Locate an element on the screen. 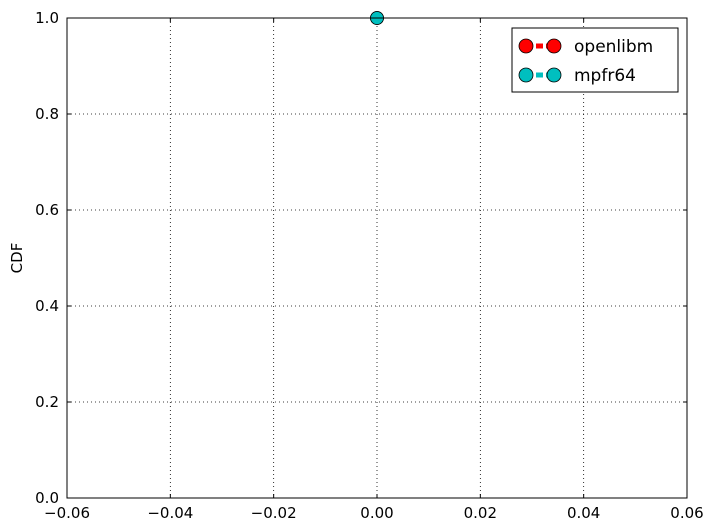  legend-box is located at coordinates (595, 60).